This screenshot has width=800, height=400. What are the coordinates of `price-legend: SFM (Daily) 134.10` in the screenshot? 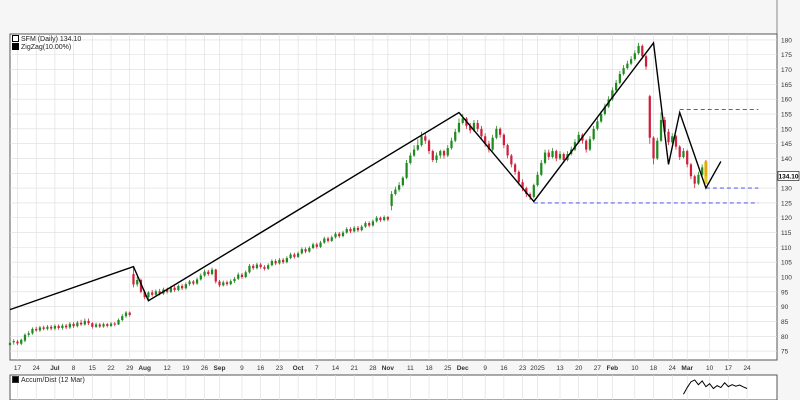 It's located at (46, 39).